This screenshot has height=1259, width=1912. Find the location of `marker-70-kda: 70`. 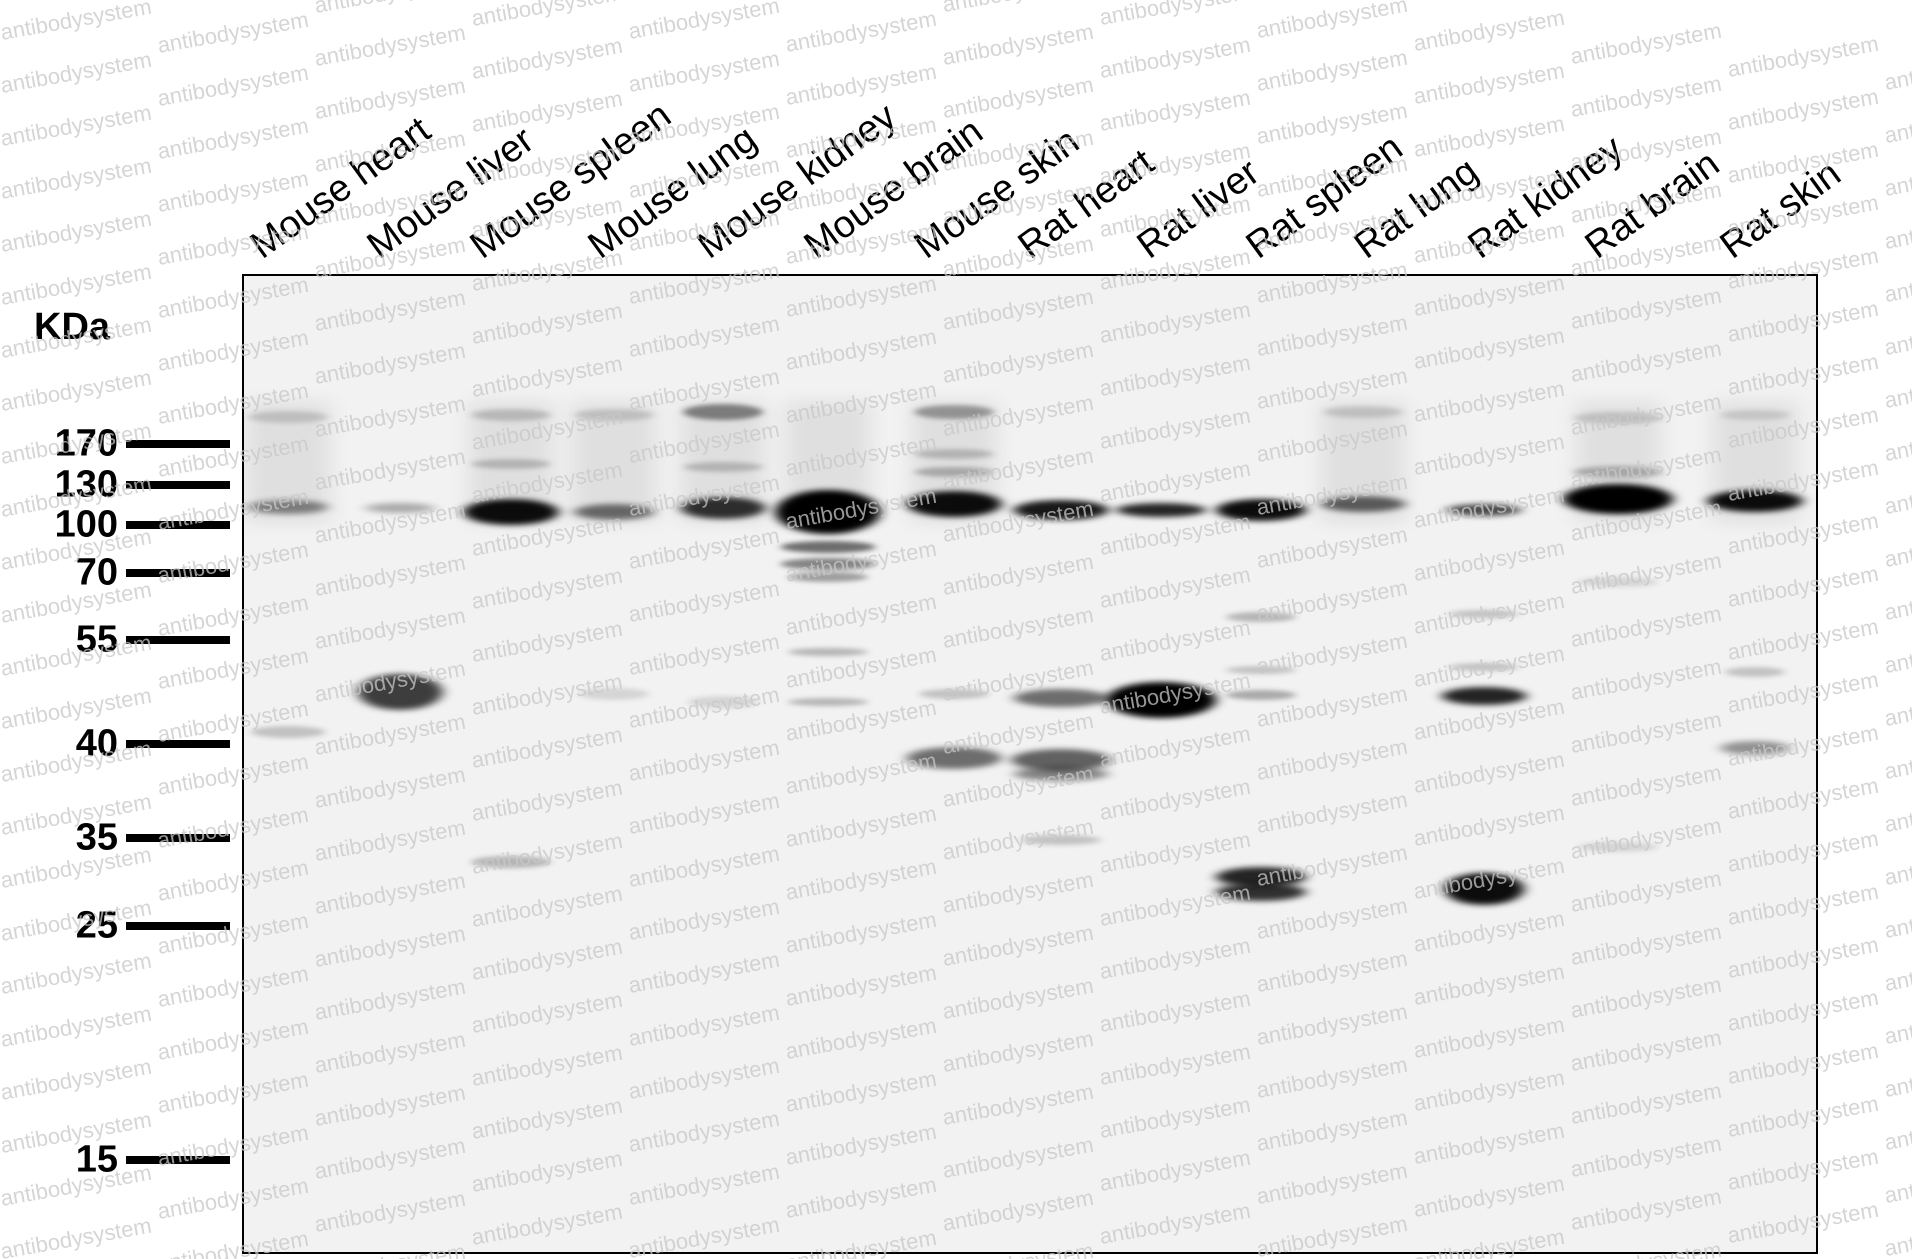

marker-70-kda: 70 is located at coordinates (116, 573).